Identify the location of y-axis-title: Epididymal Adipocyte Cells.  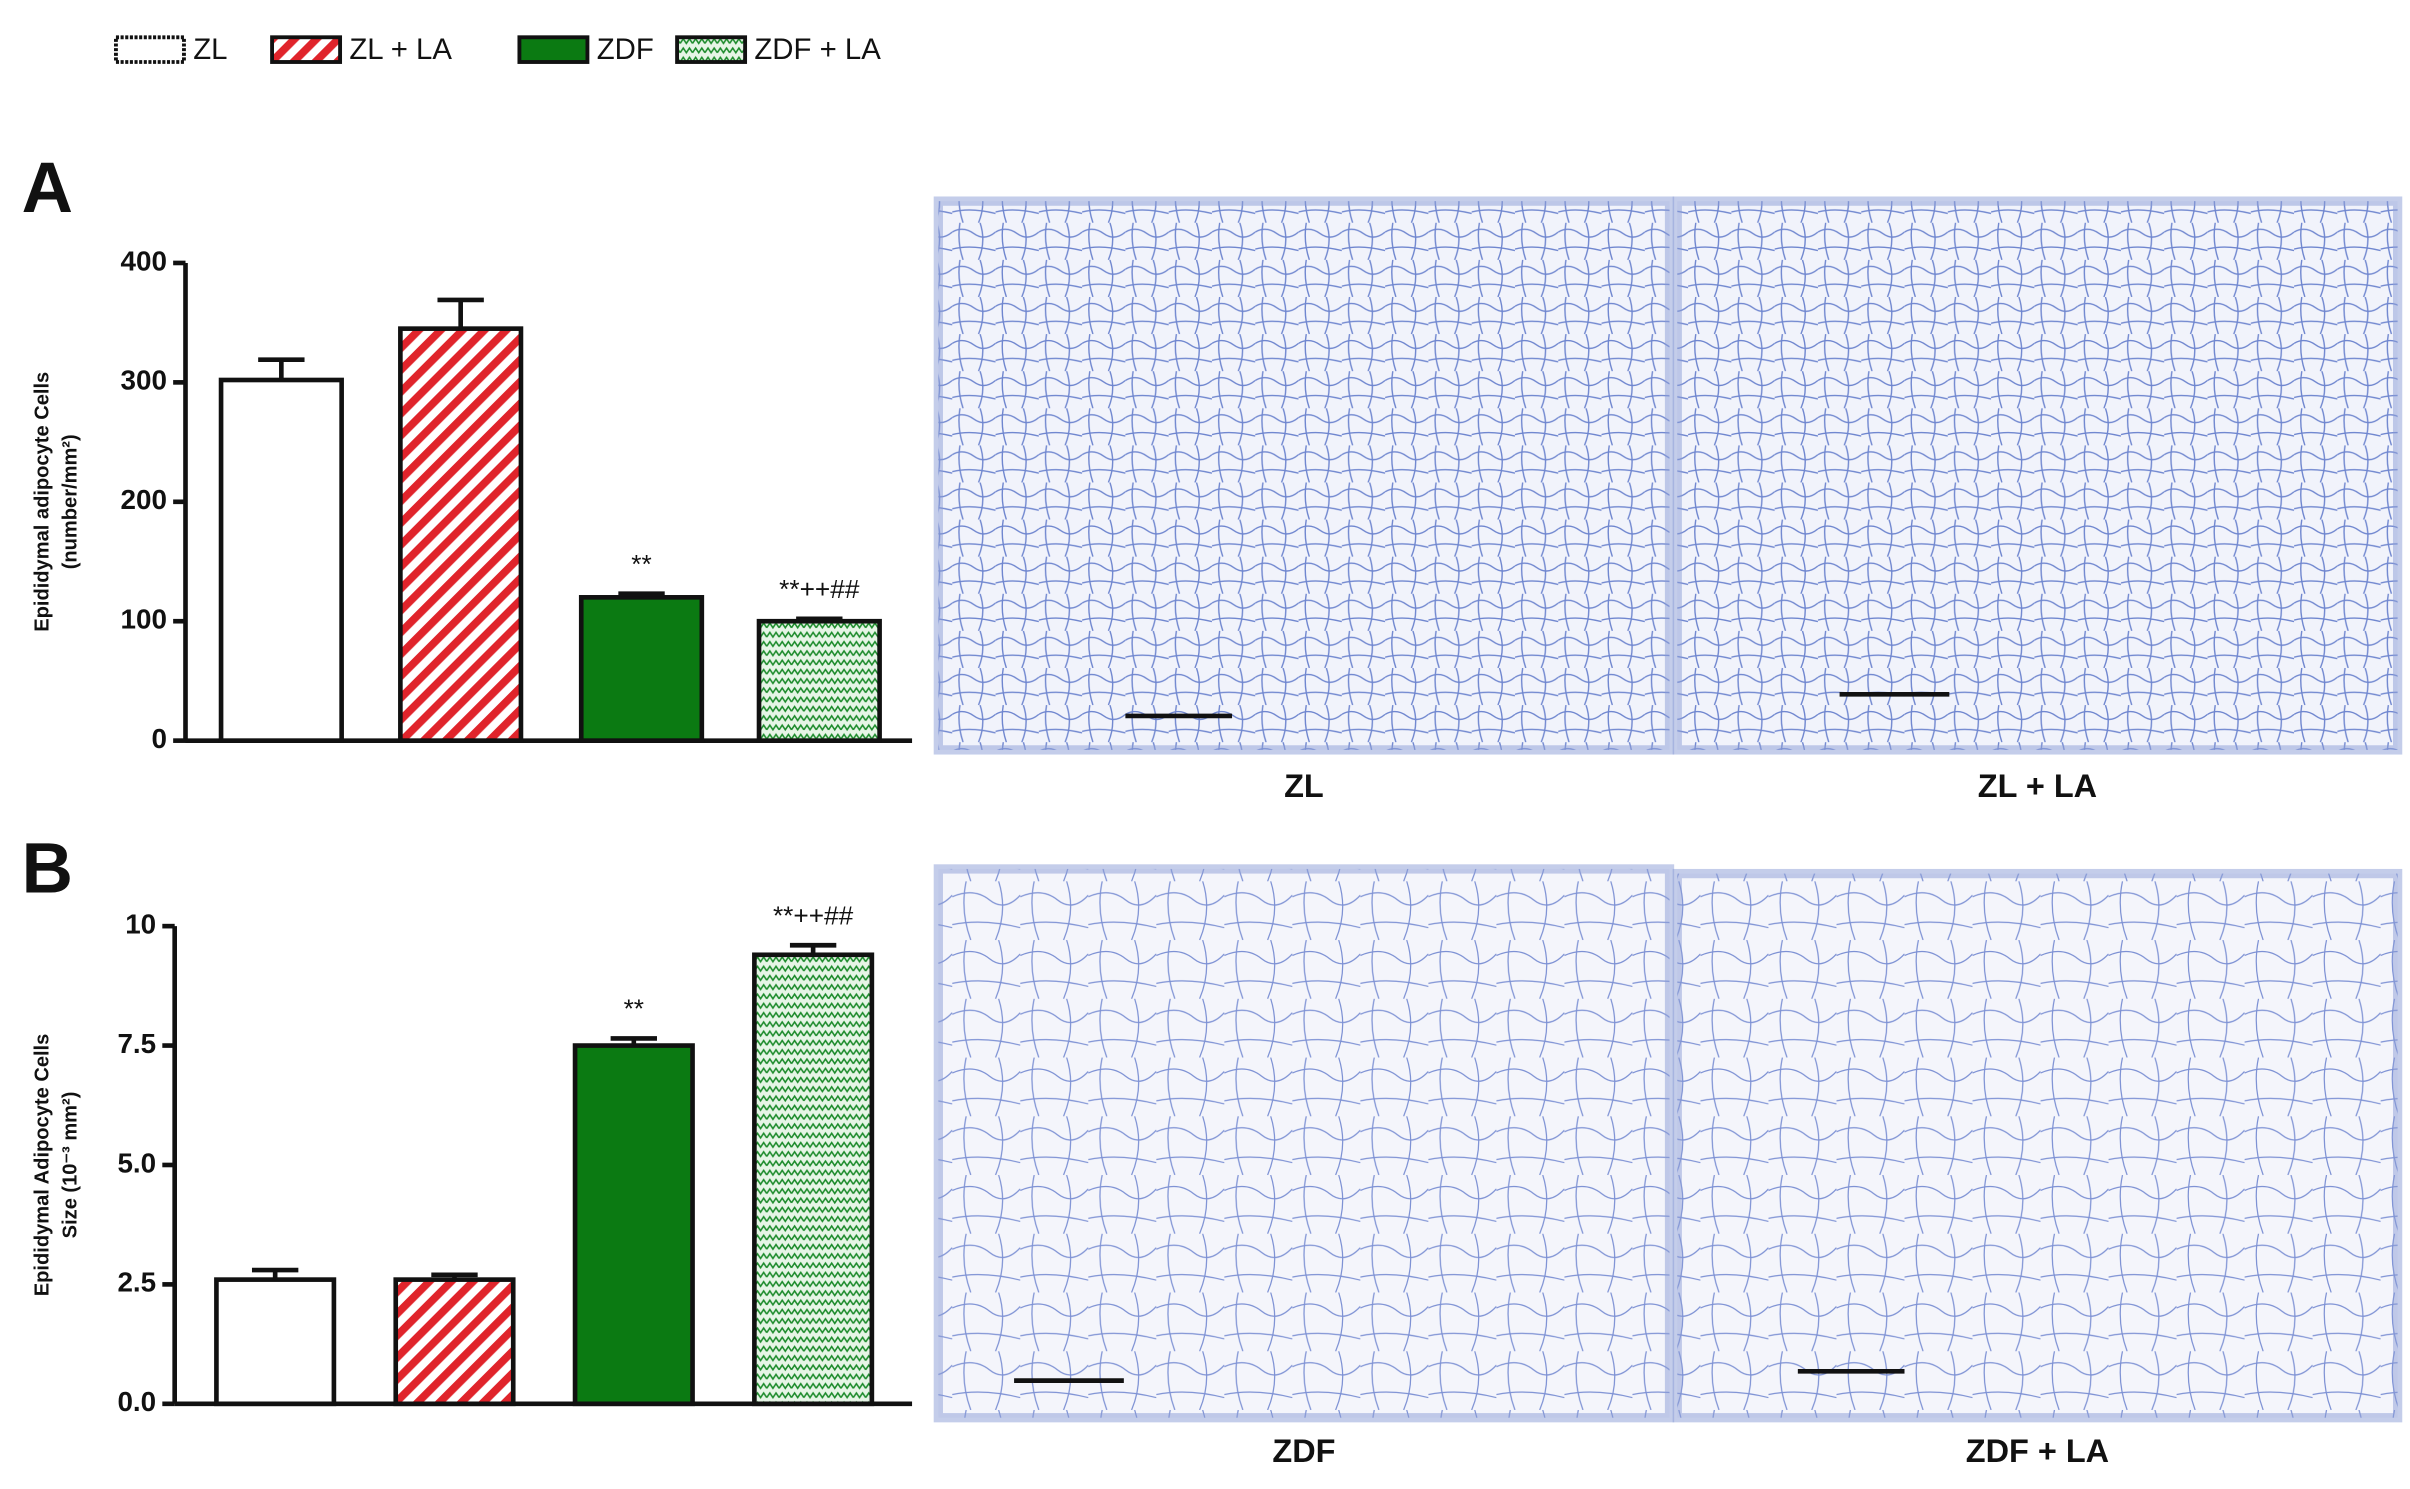
(43, 1165).